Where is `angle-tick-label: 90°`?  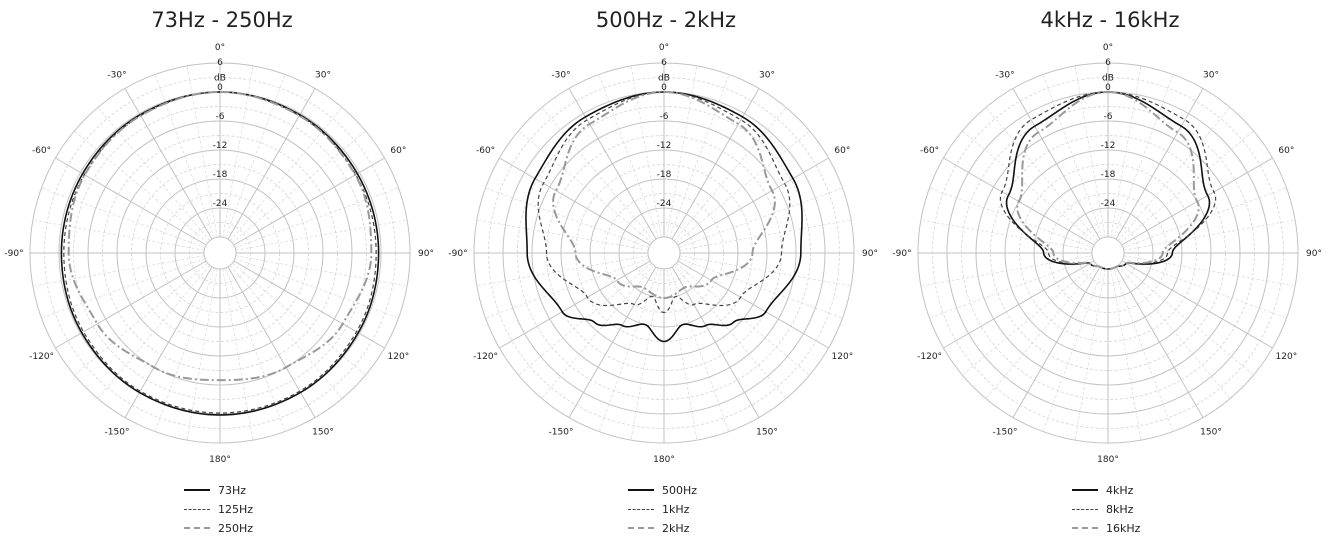
angle-tick-label: 90° is located at coordinates (426, 254).